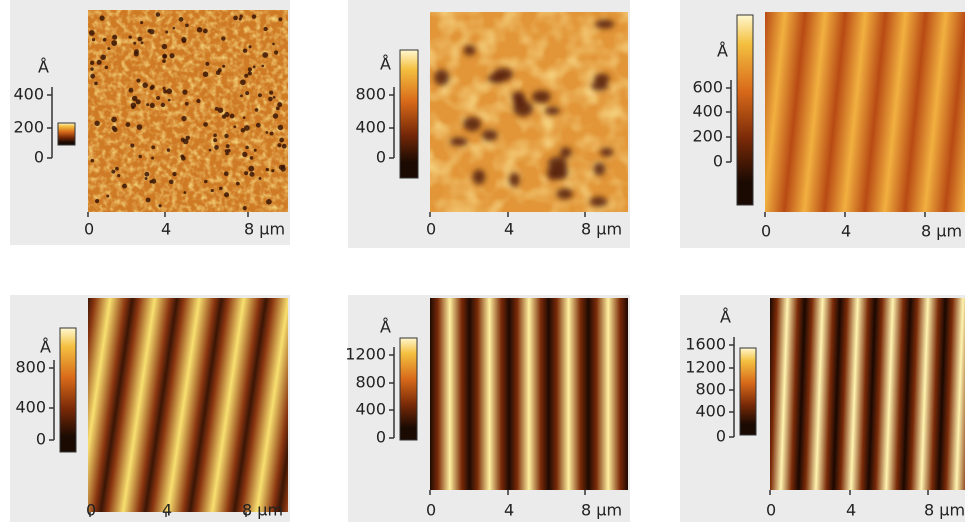  I want to click on afm-panel: Å 0 400 800 1200 1600 0 4 8 µm, so click(822, 408).